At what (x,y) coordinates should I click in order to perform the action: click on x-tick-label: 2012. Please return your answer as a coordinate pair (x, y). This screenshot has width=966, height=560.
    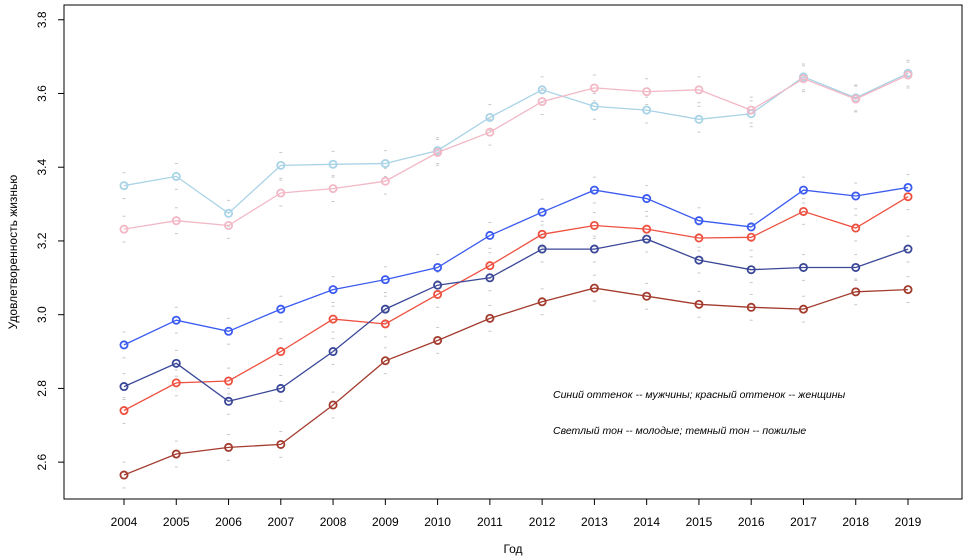
    Looking at the image, I should click on (542, 522).